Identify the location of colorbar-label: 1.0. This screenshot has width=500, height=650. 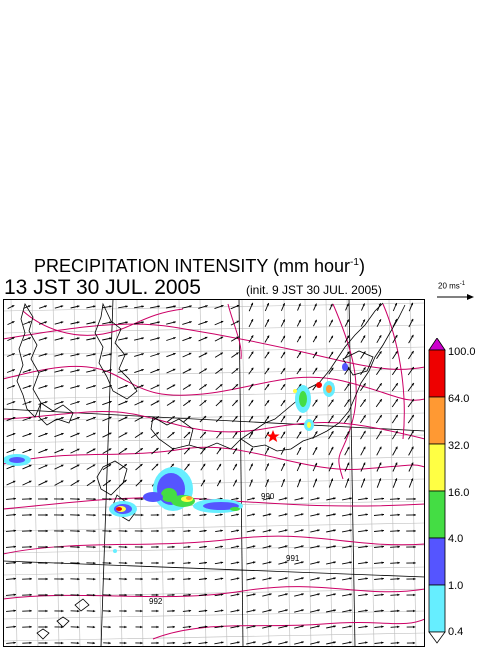
(456, 586).